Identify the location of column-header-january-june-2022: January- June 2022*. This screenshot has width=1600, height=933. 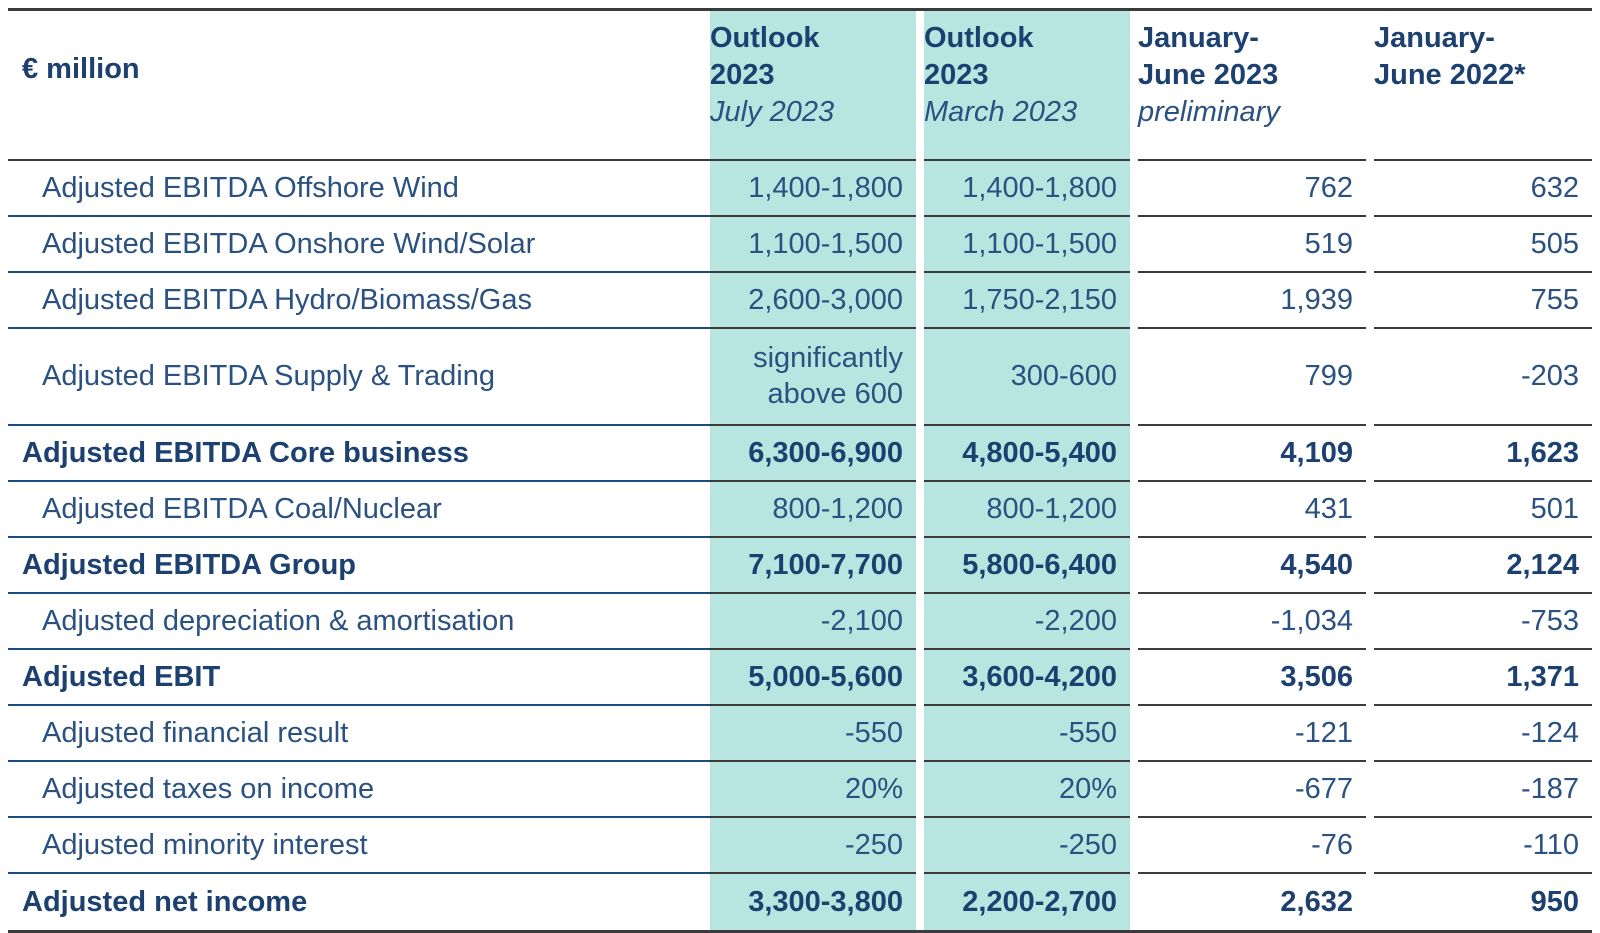
(1483, 86).